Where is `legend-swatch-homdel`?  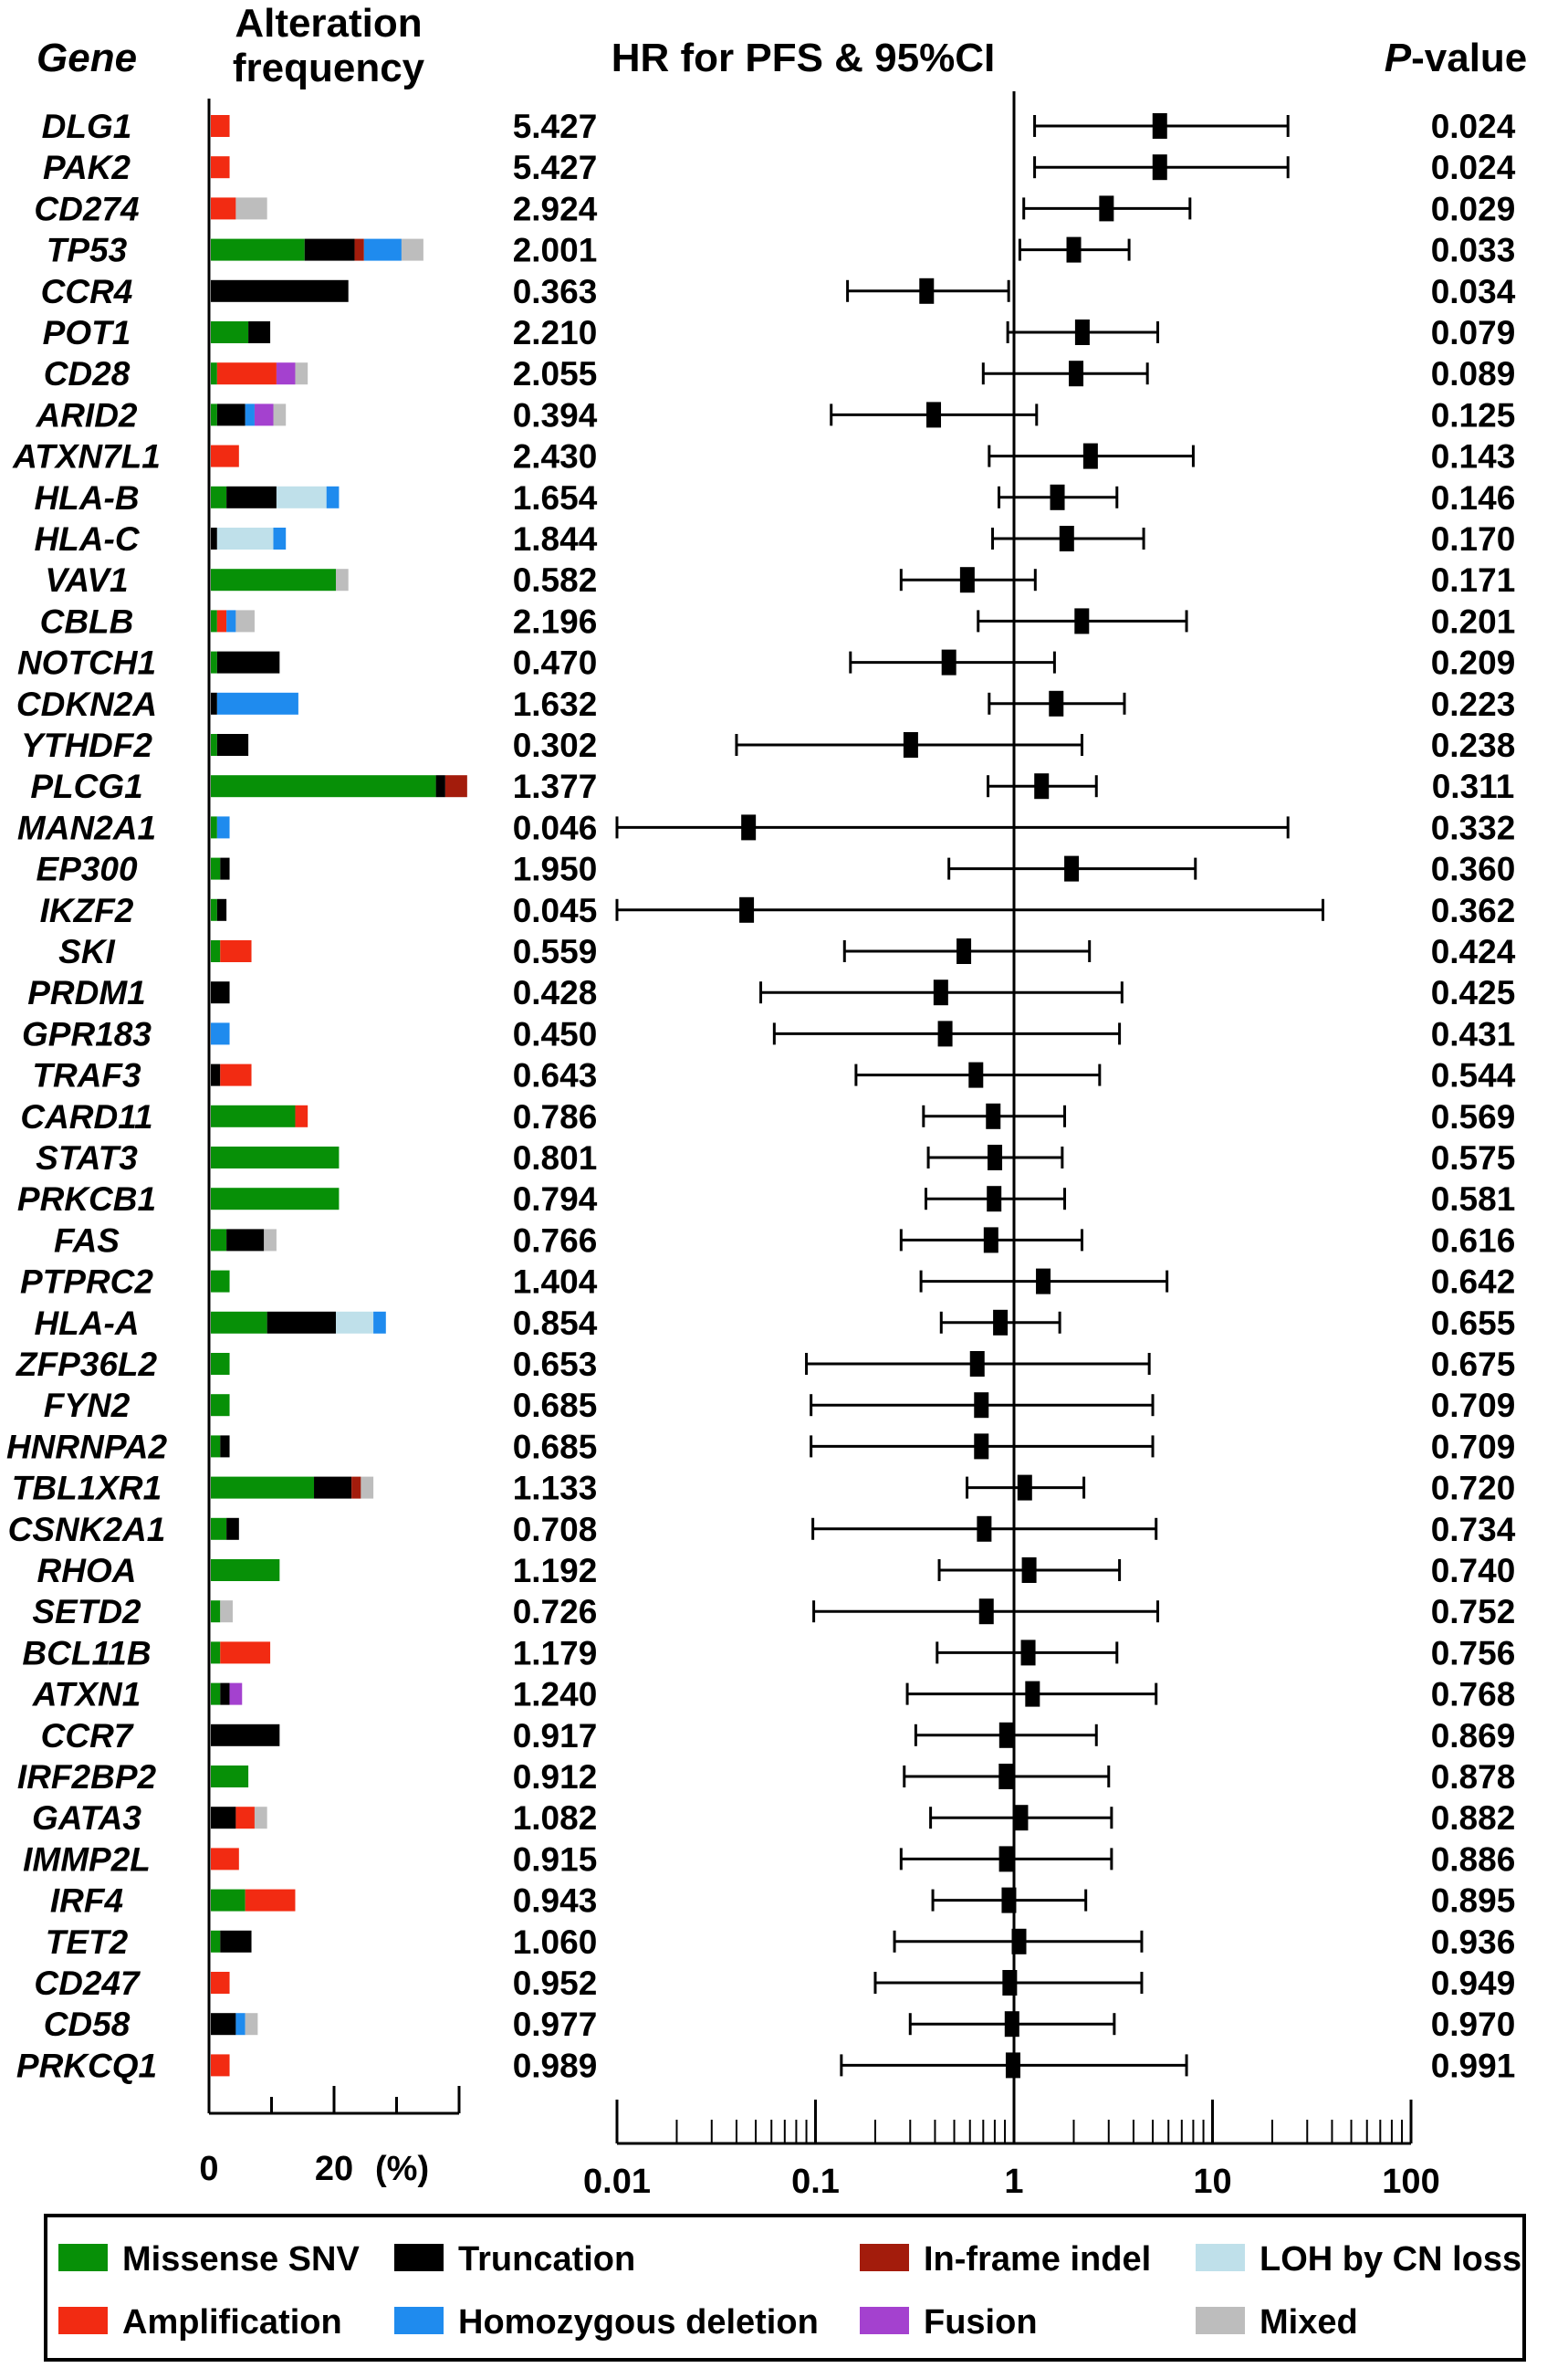
legend-swatch-homdel is located at coordinates (419, 2321).